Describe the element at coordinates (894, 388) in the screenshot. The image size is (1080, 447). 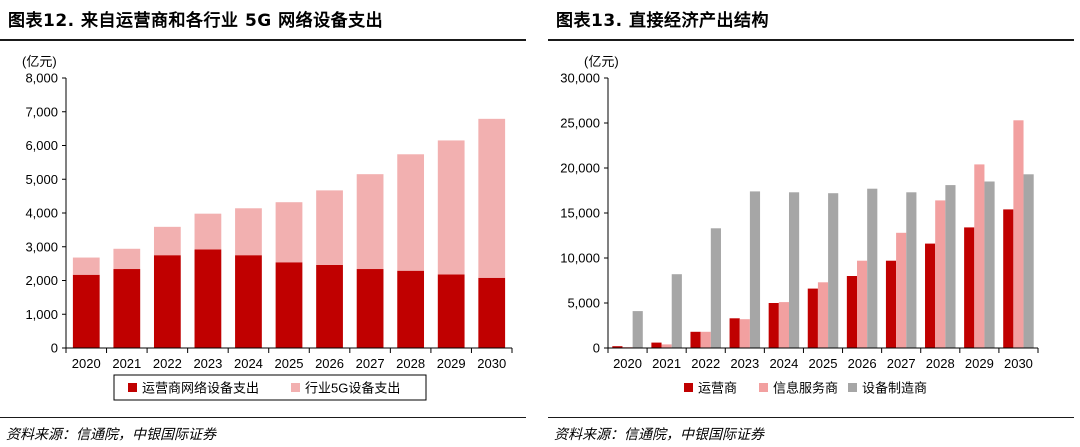
I see `right-legend-label: 设备制造商` at that location.